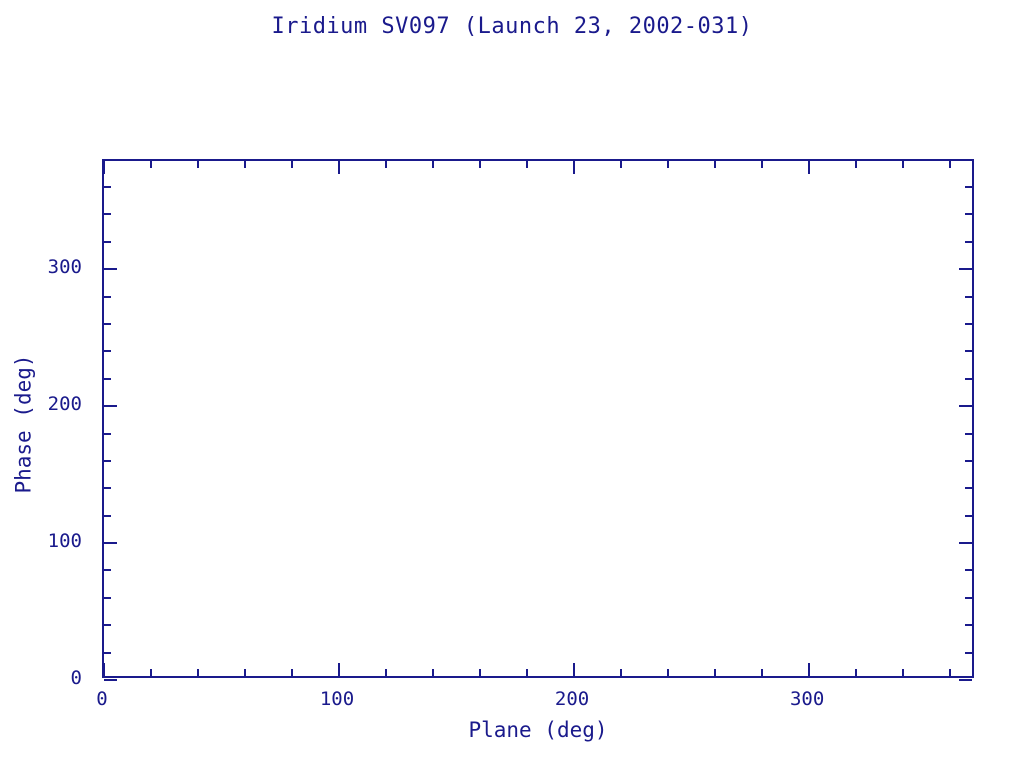  What do you see at coordinates (337, 699) in the screenshot?
I see `x-tick-label: 100` at bounding box center [337, 699].